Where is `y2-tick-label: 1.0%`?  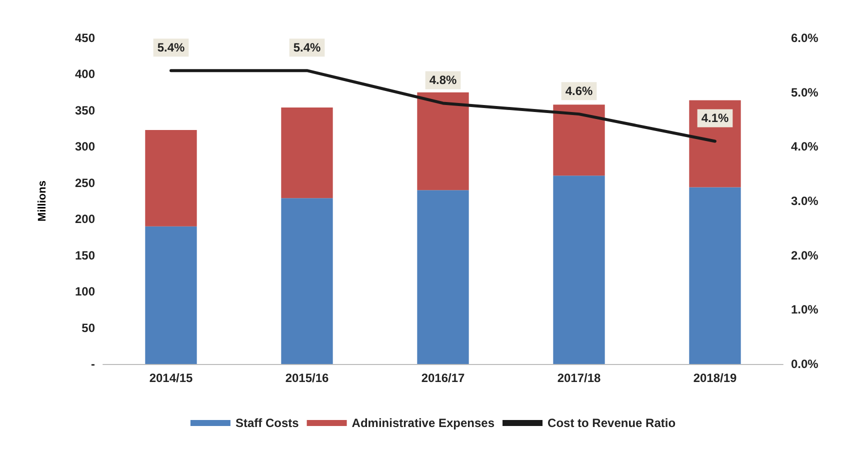 y2-tick-label: 1.0% is located at coordinates (805, 309).